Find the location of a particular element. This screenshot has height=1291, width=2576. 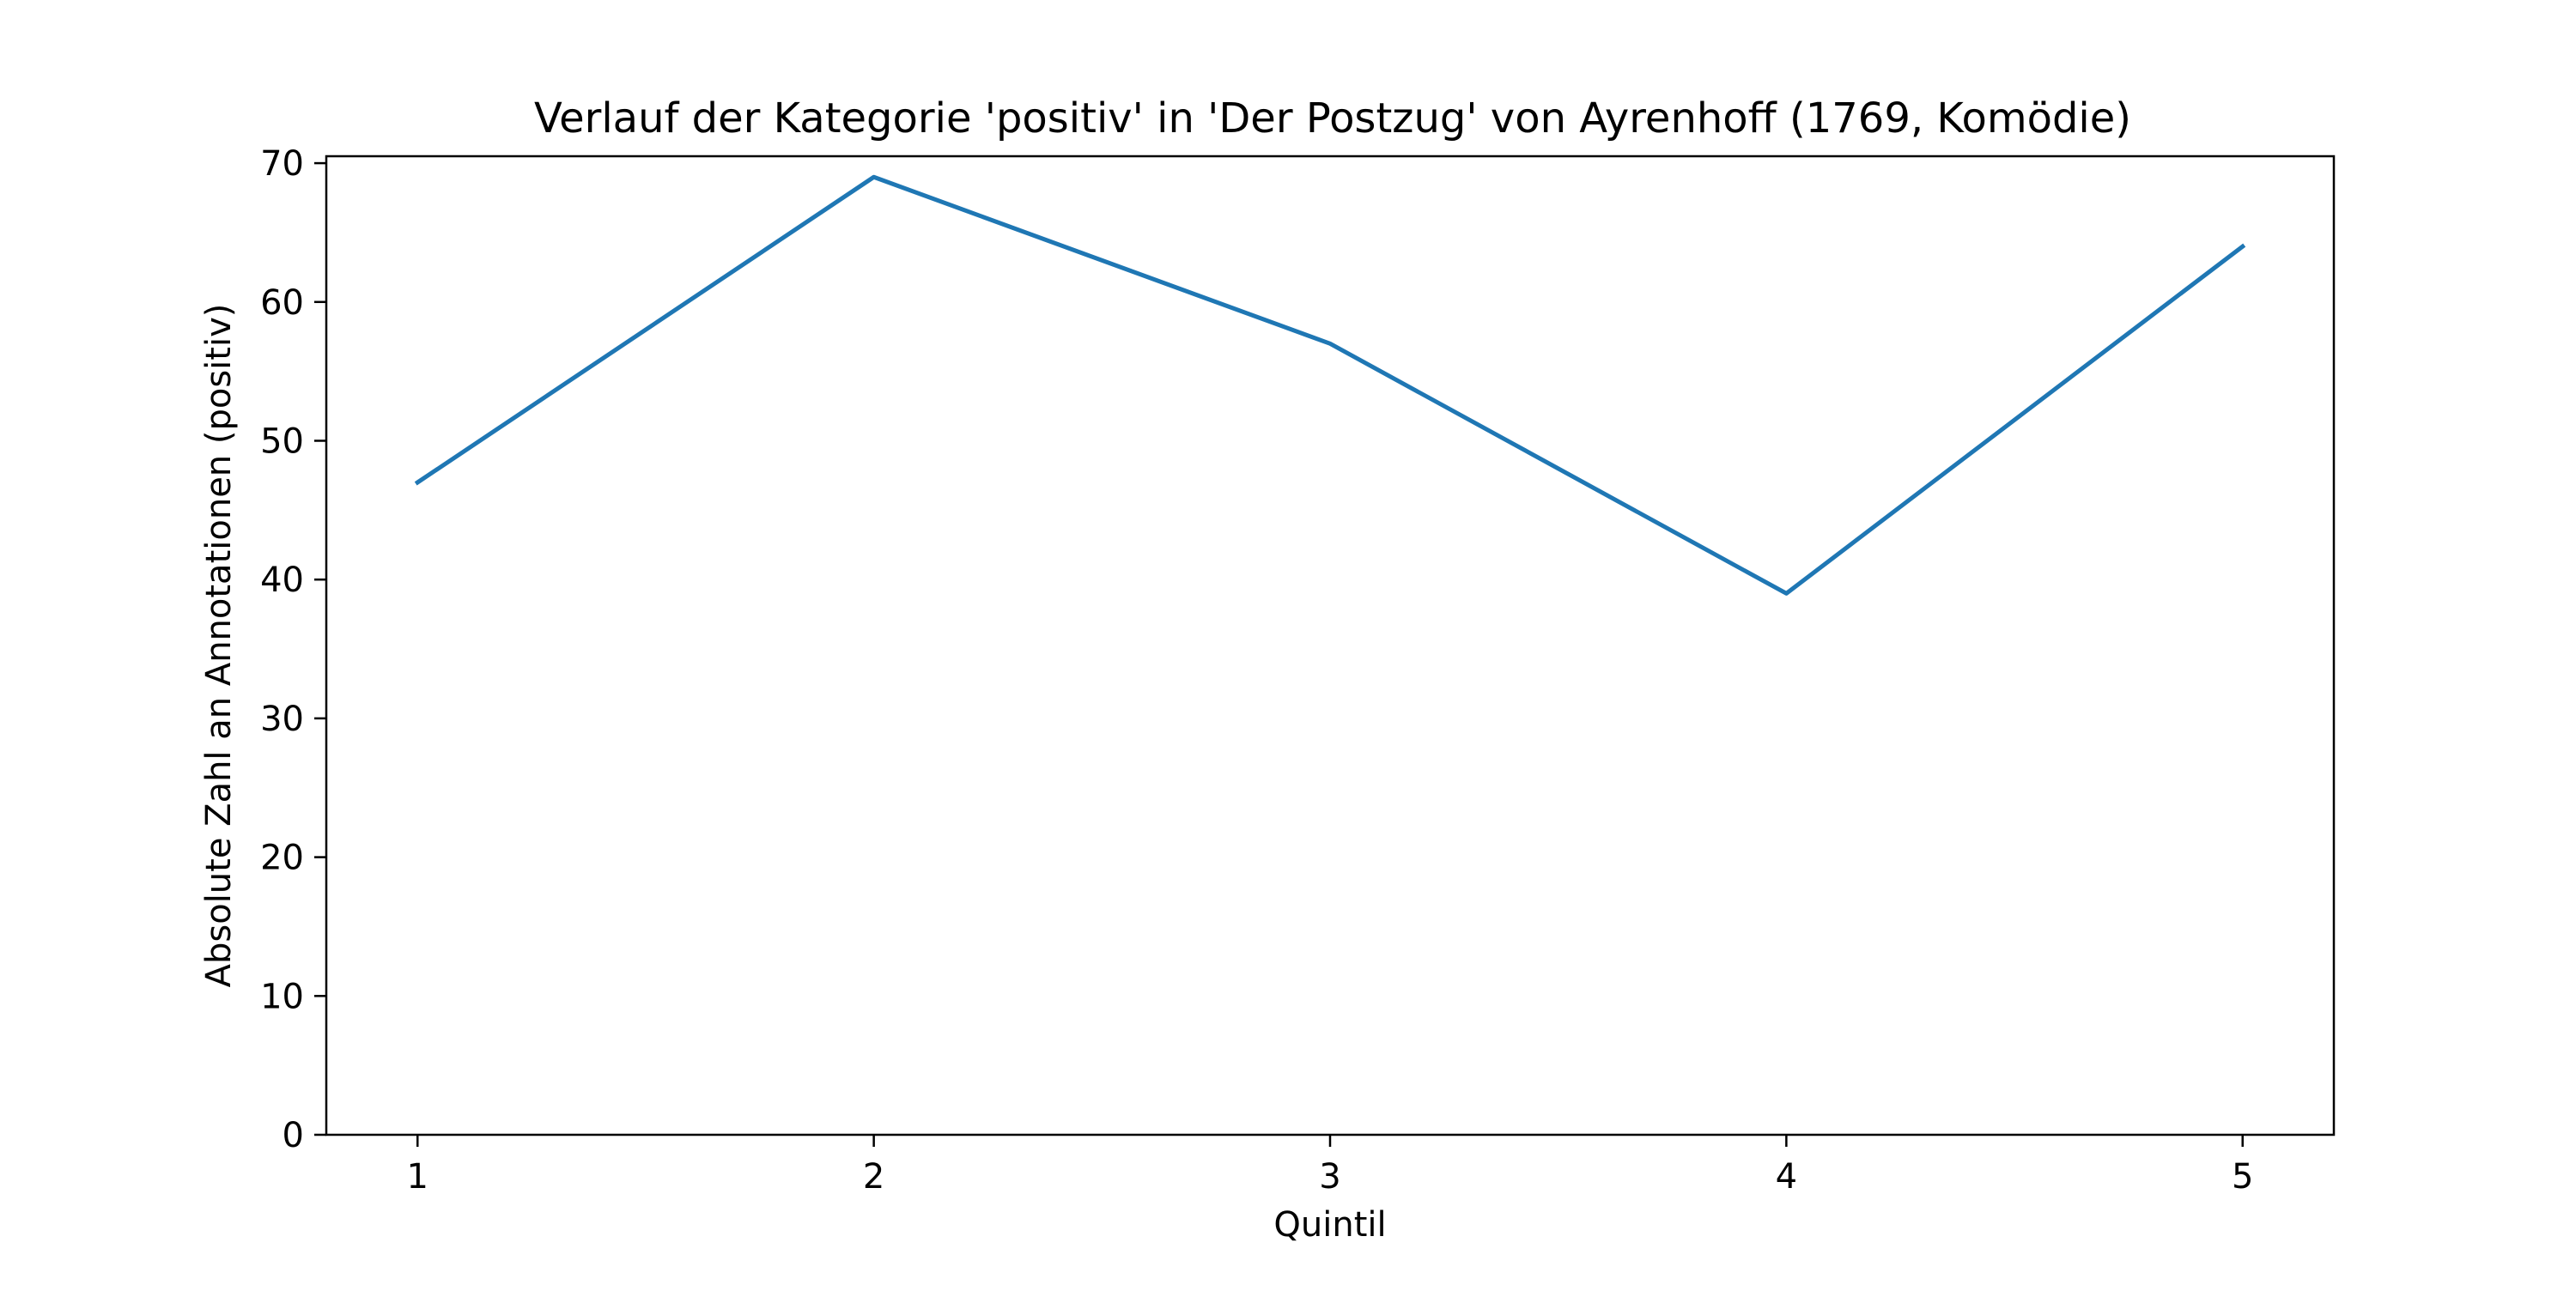

x-tick-label: 5 is located at coordinates (2243, 1177).